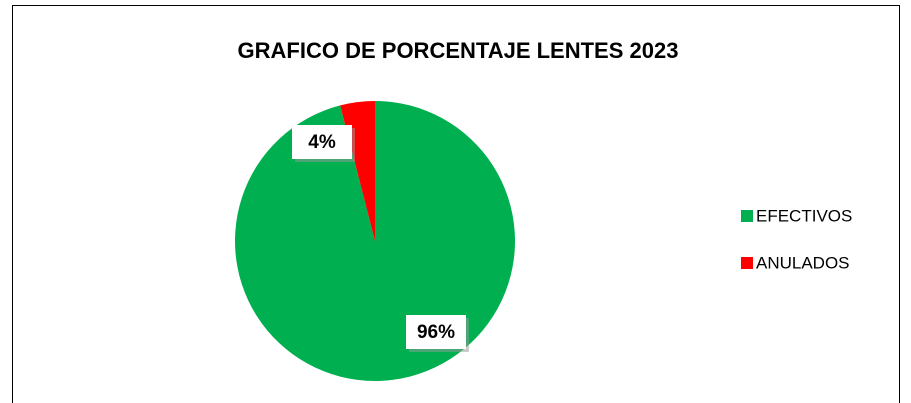  I want to click on legend-label: ANULADOS, so click(803, 262).